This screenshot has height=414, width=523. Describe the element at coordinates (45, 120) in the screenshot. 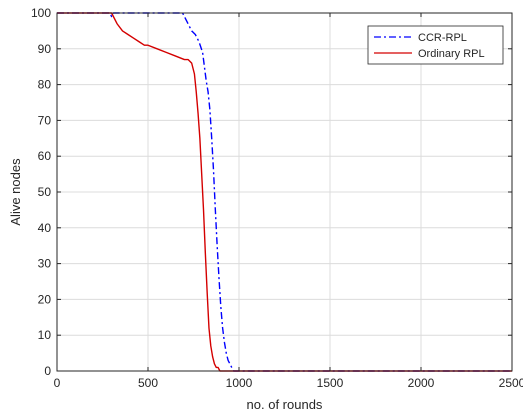

I see `y-tick-label: 70` at that location.